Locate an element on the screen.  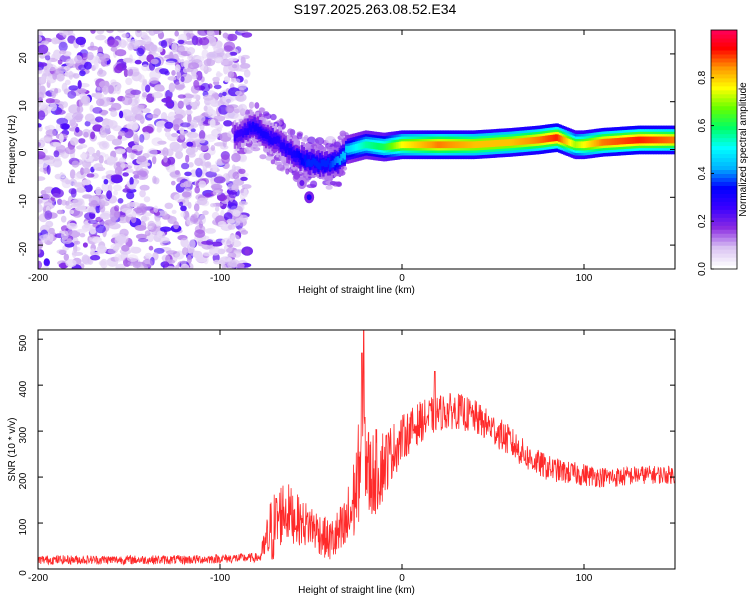
line-xtick-label: -200 is located at coordinates (38, 578).